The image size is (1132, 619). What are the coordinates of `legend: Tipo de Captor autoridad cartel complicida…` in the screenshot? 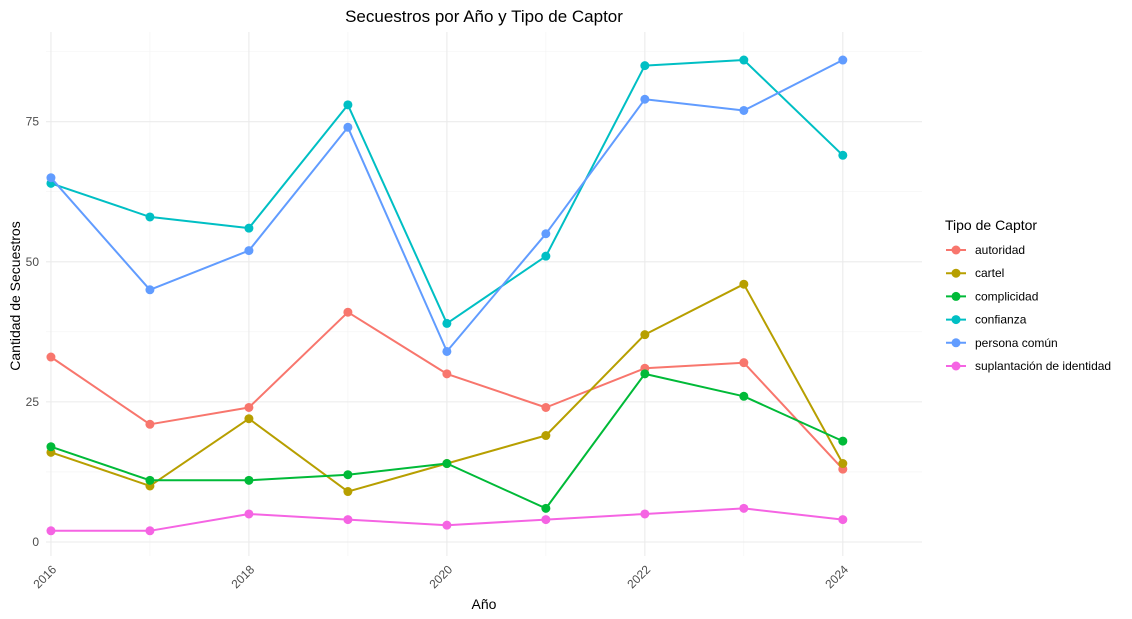 It's located at (1028, 295).